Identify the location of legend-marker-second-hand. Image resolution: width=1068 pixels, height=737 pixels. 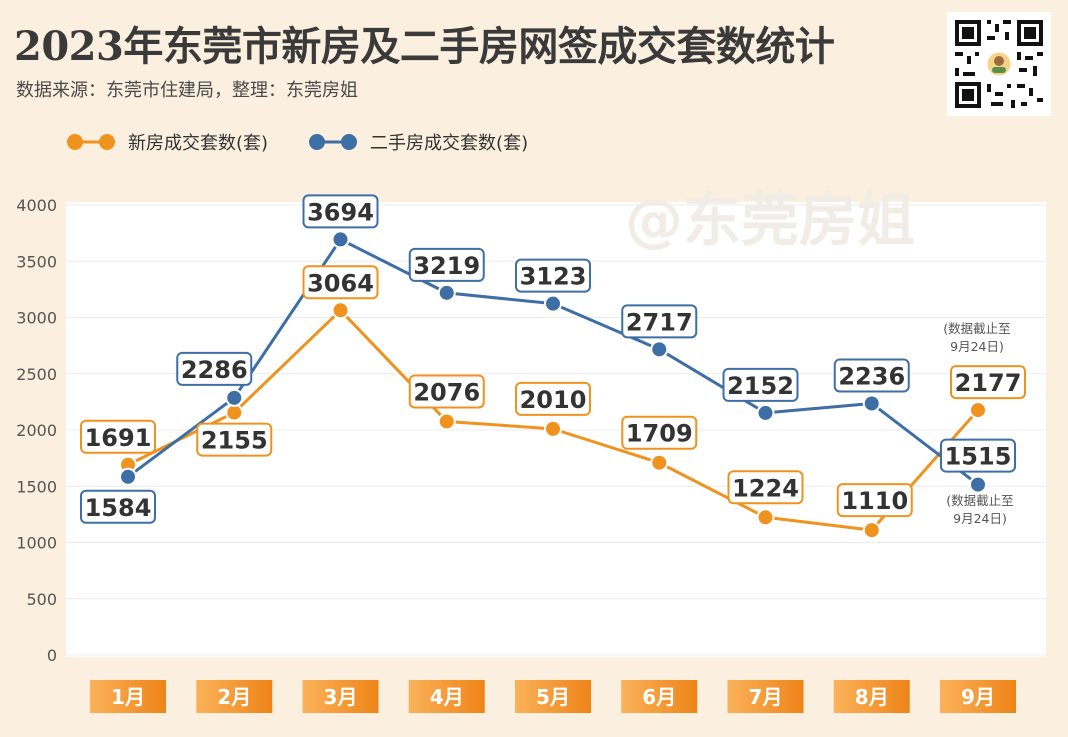
(333, 142).